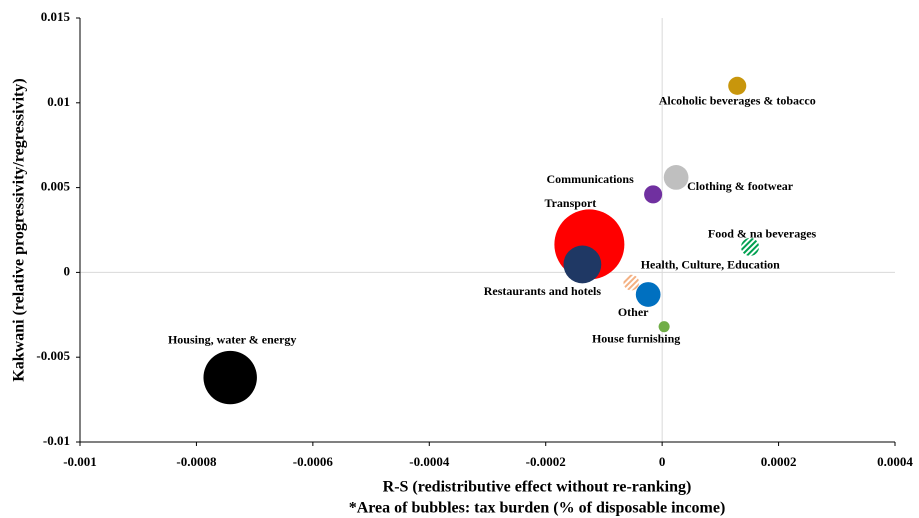 This screenshot has width=919, height=518. Describe the element at coordinates (546, 461) in the screenshot. I see `x-tick-label: -0.0002` at that location.